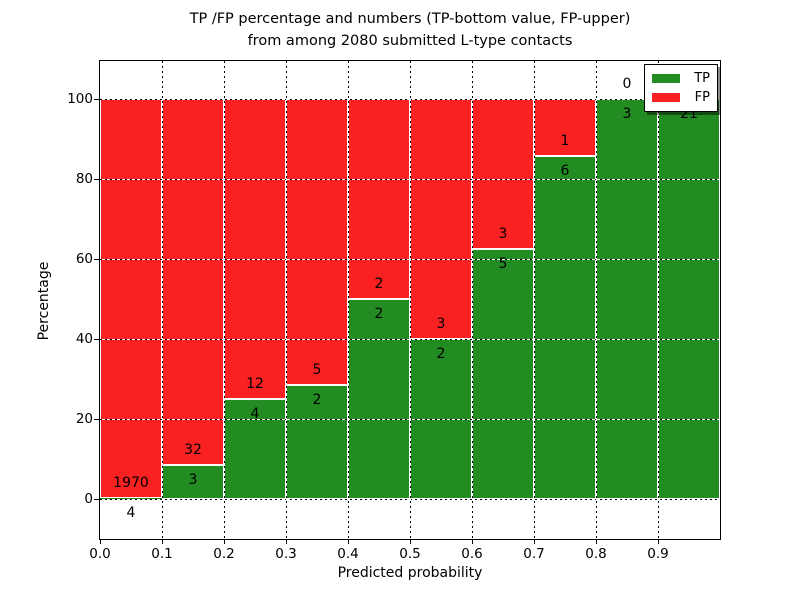 The image size is (800, 600). Describe the element at coordinates (596, 554) in the screenshot. I see `x-tick-label: 0.8` at that location.